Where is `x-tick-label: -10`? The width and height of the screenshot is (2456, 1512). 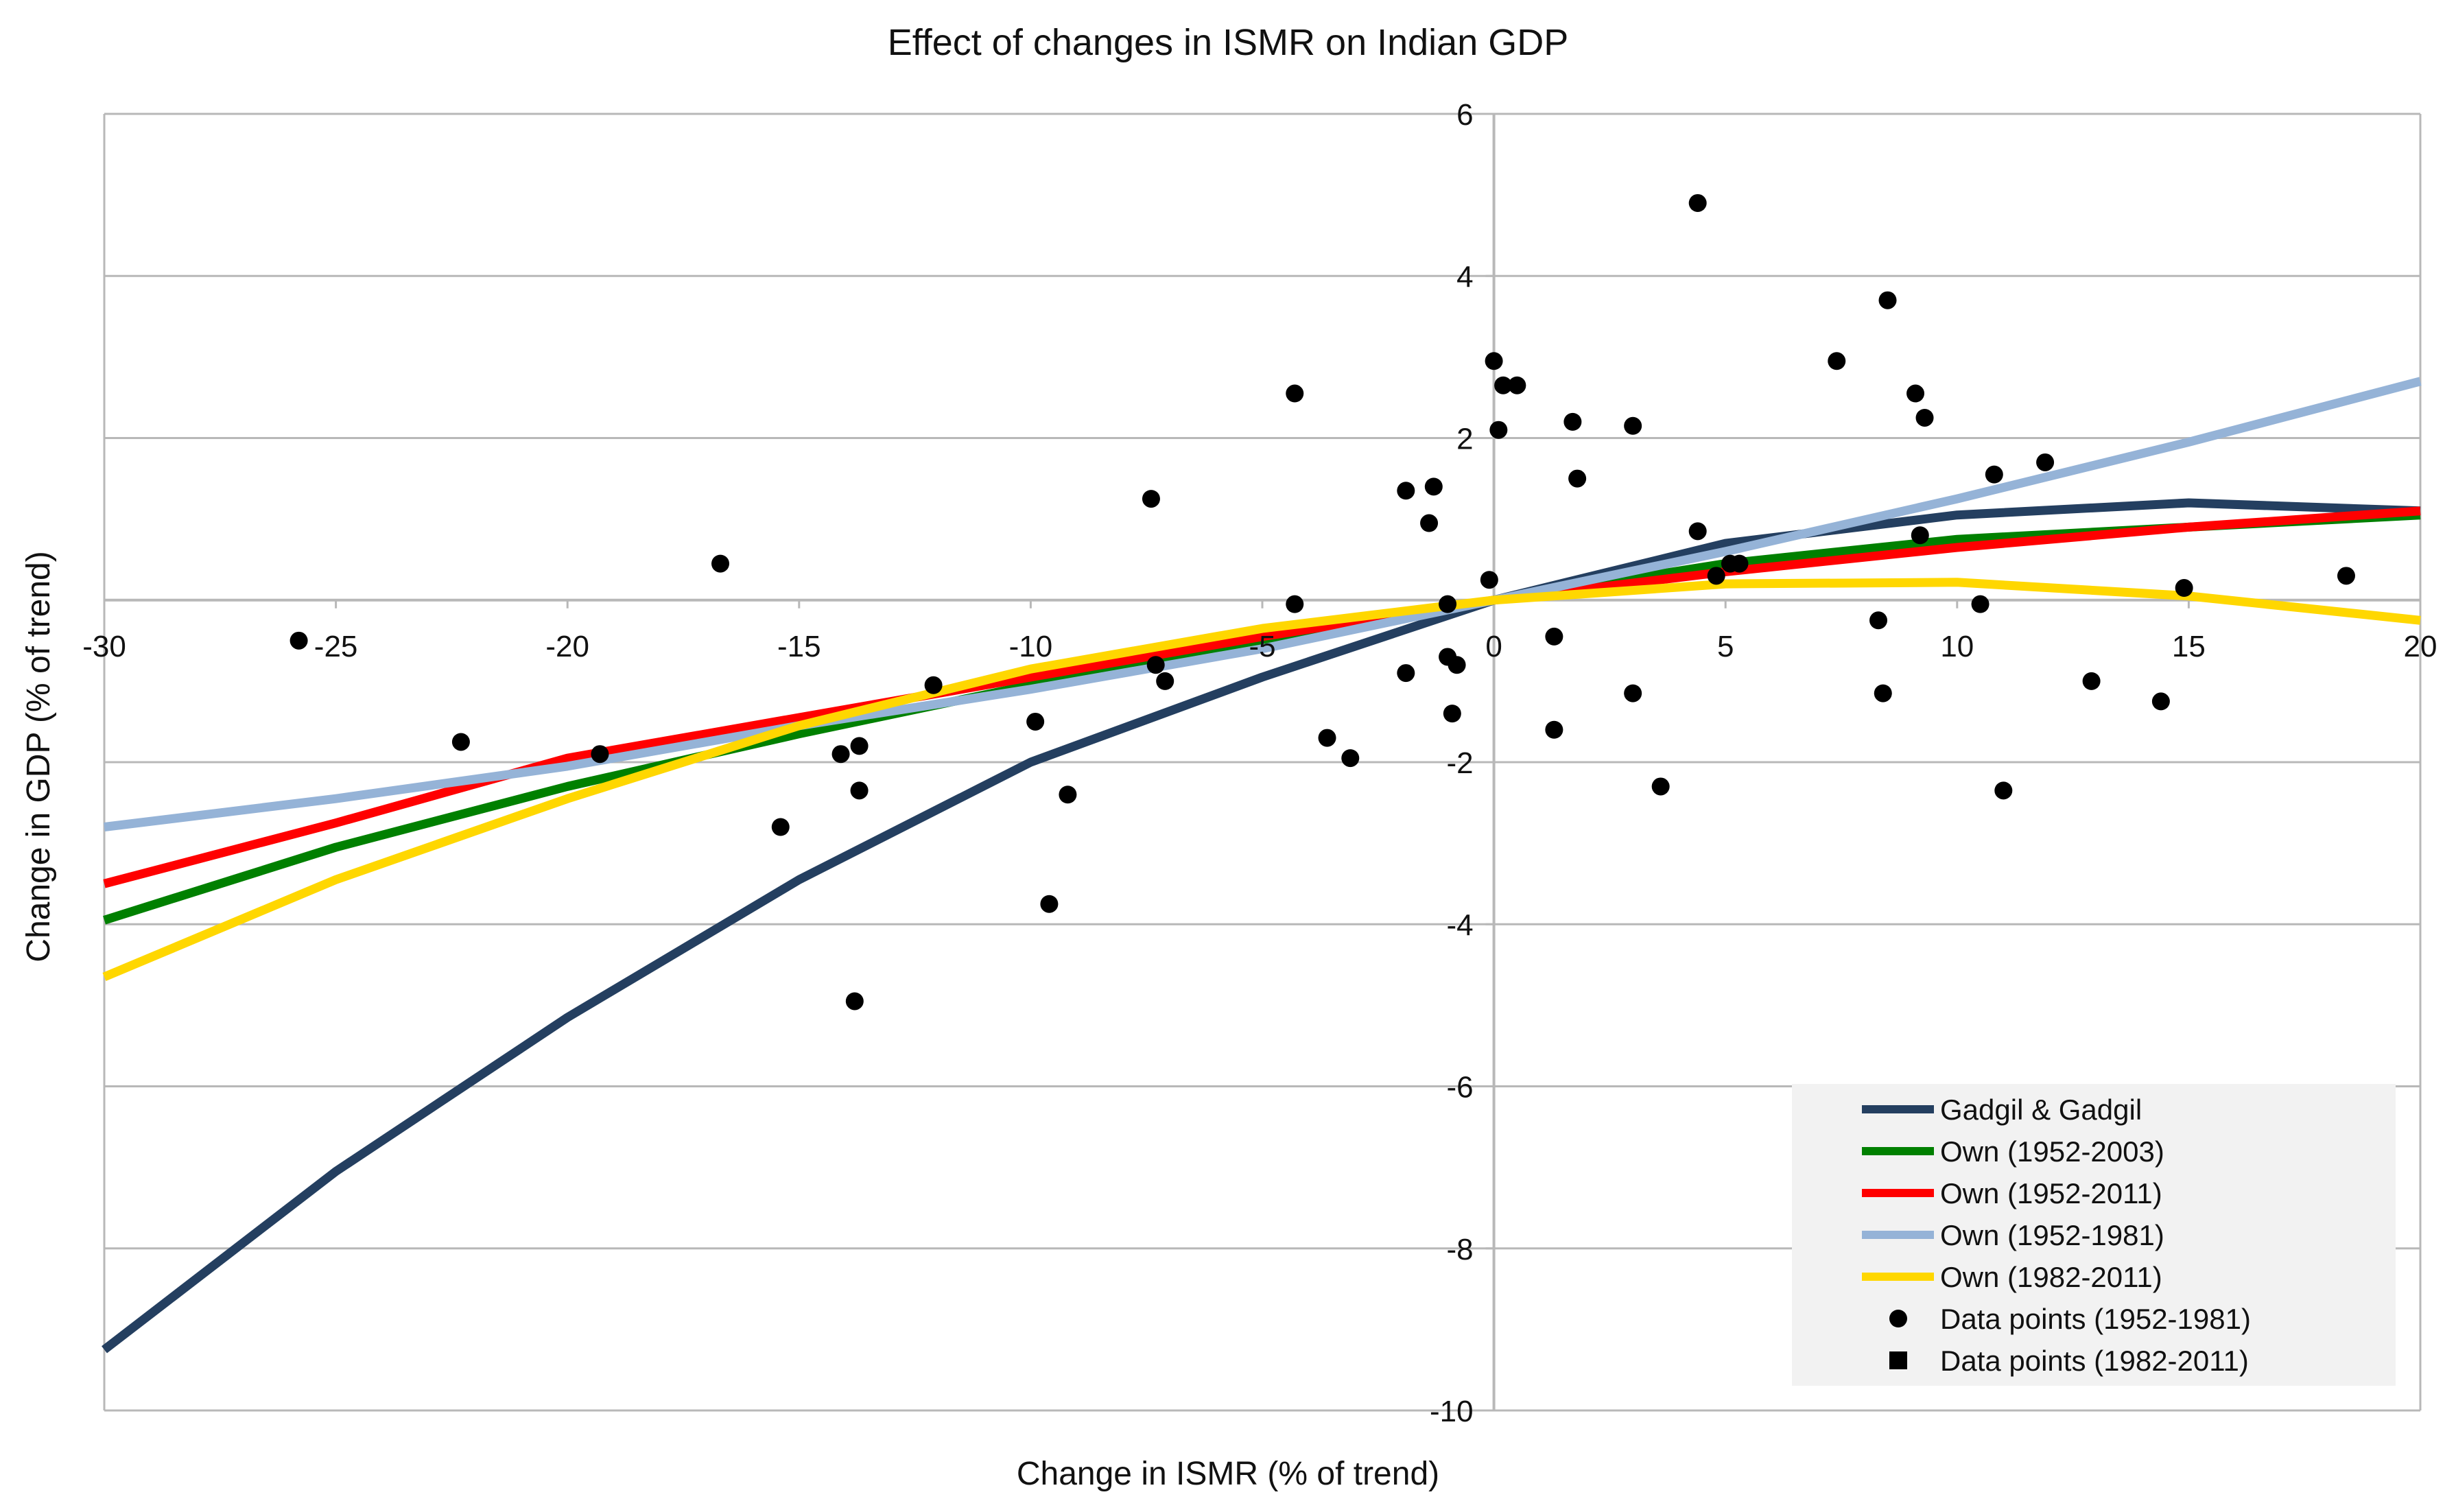 x-tick-label: -10 is located at coordinates (1031, 646).